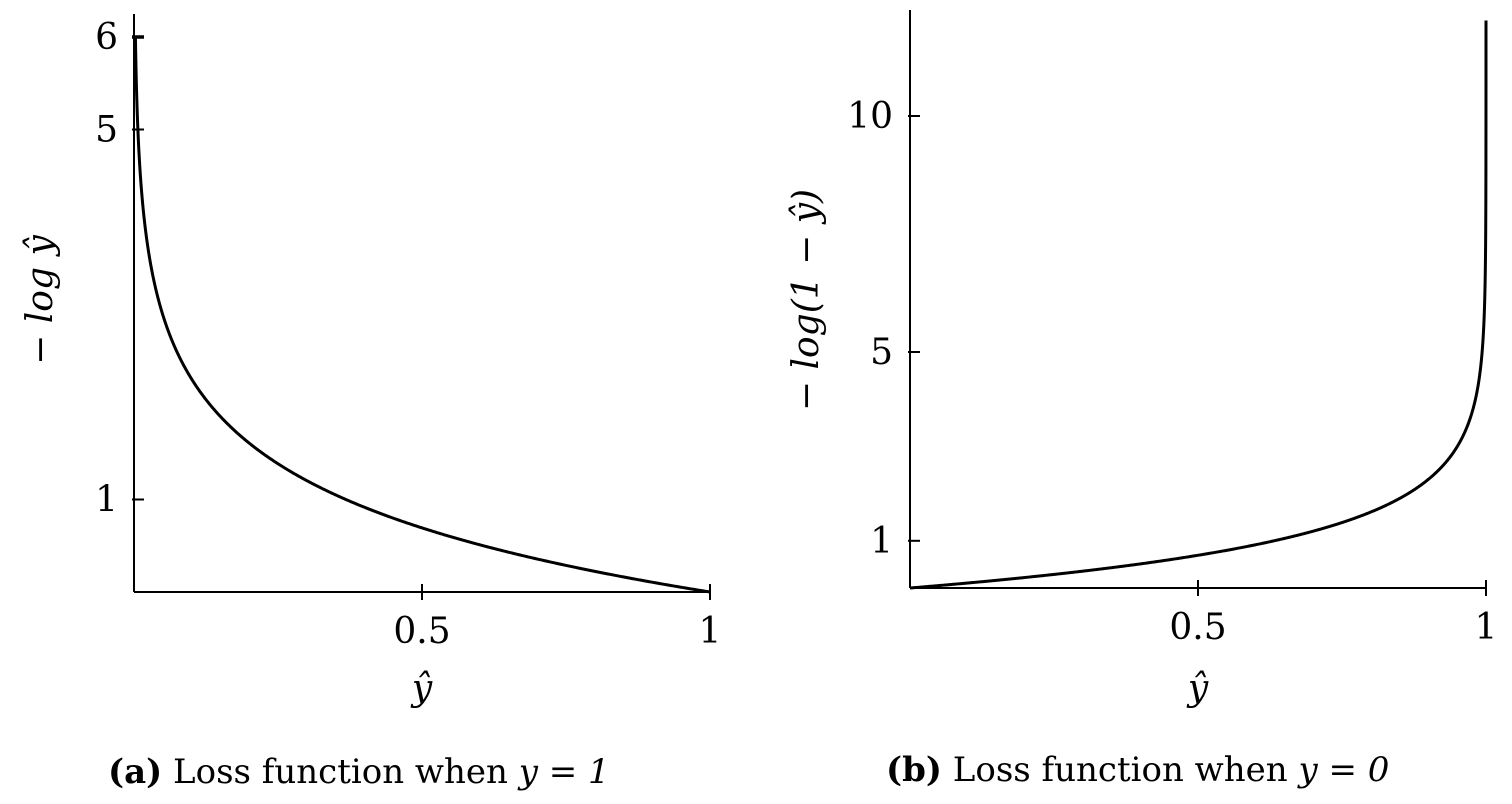 The image size is (1512, 804). What do you see at coordinates (564, 772) in the screenshot?
I see `caption-a-math: y = 1` at bounding box center [564, 772].